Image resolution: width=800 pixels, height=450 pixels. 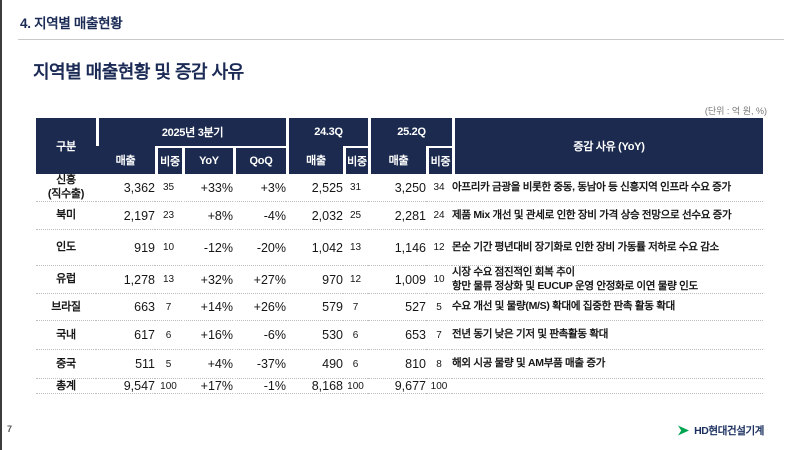 What do you see at coordinates (66, 188) in the screenshot?
I see `cell-region: 신흥 (직수출)` at bounding box center [66, 188].